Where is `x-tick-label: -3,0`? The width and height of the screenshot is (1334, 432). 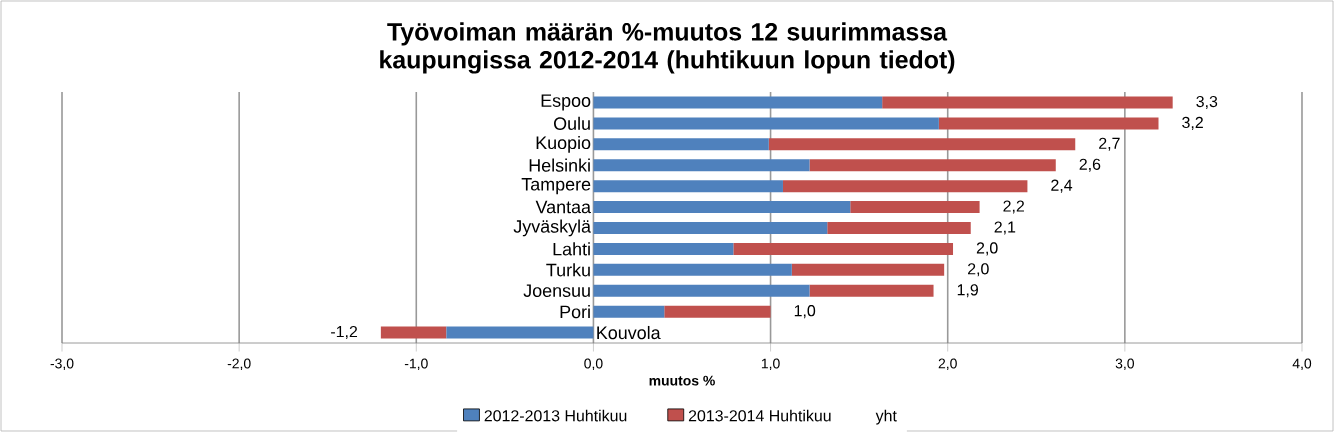
x-tick-label: -3,0 is located at coordinates (62, 364).